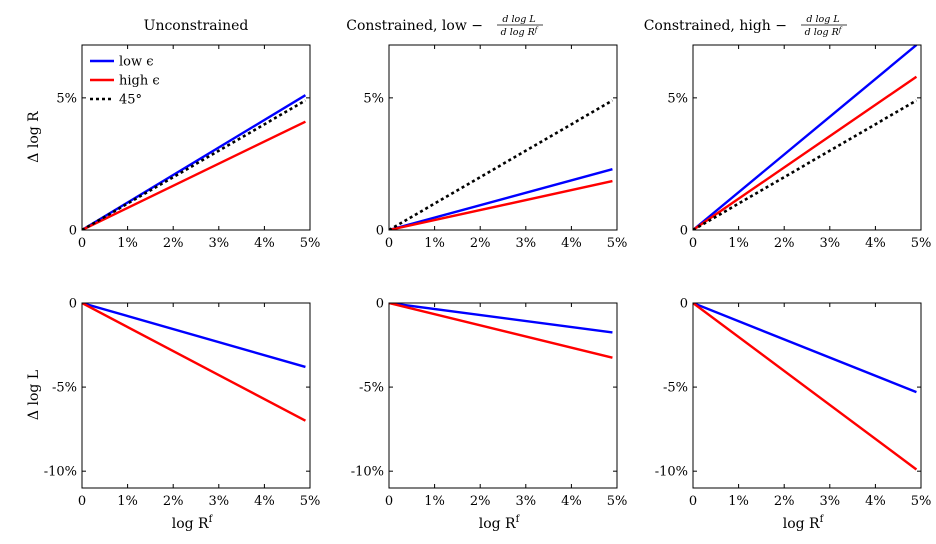 The width and height of the screenshot is (936, 544). I want to click on y-axis-label-bottom: Δ log L, so click(34, 395).